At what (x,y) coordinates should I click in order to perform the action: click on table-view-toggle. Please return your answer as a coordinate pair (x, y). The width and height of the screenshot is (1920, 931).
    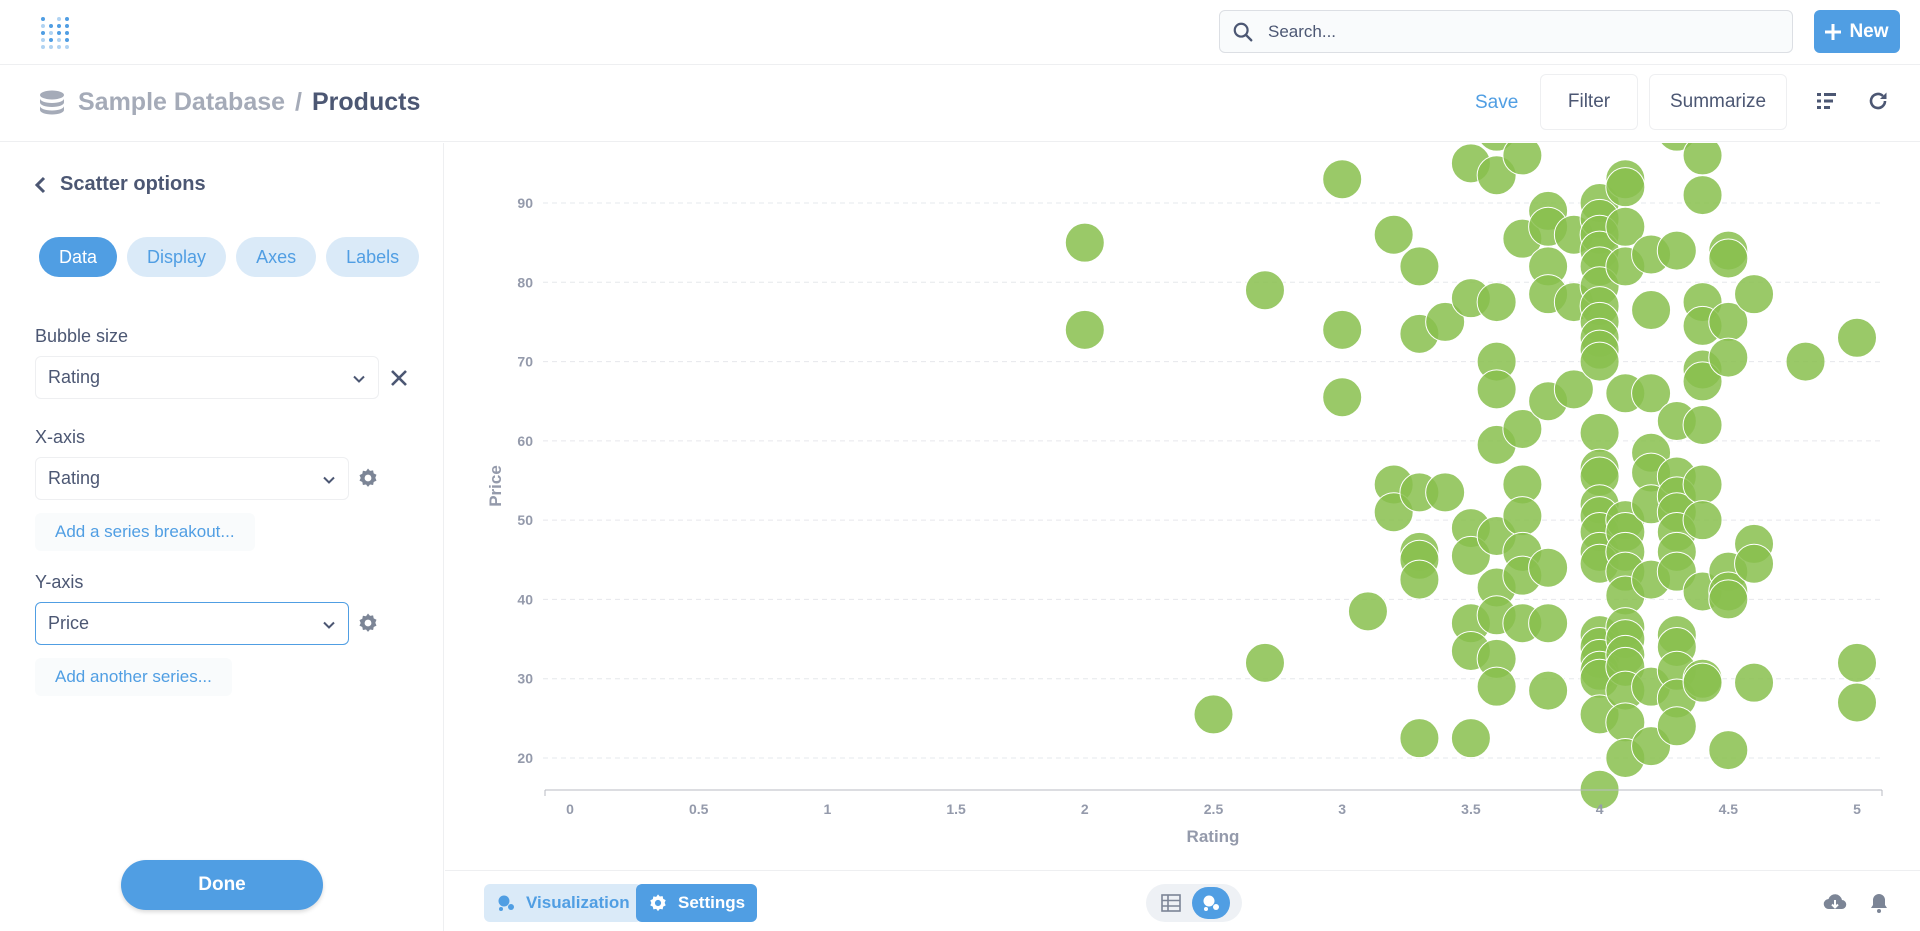
    Looking at the image, I should click on (1171, 903).